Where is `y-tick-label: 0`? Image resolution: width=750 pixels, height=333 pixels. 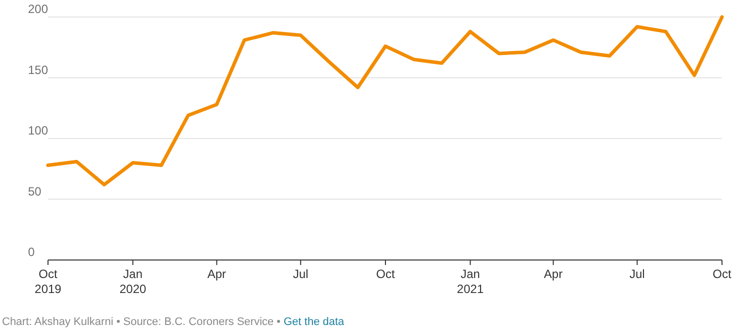
y-tick-label: 0 is located at coordinates (31, 252).